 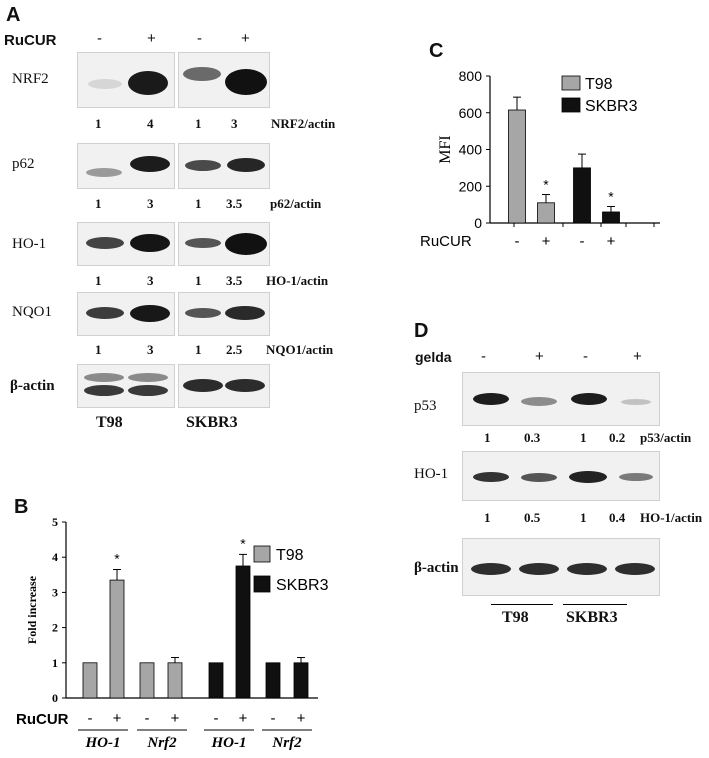 What do you see at coordinates (471, 150) in the screenshot?
I see `y-tick-label: 400` at bounding box center [471, 150].